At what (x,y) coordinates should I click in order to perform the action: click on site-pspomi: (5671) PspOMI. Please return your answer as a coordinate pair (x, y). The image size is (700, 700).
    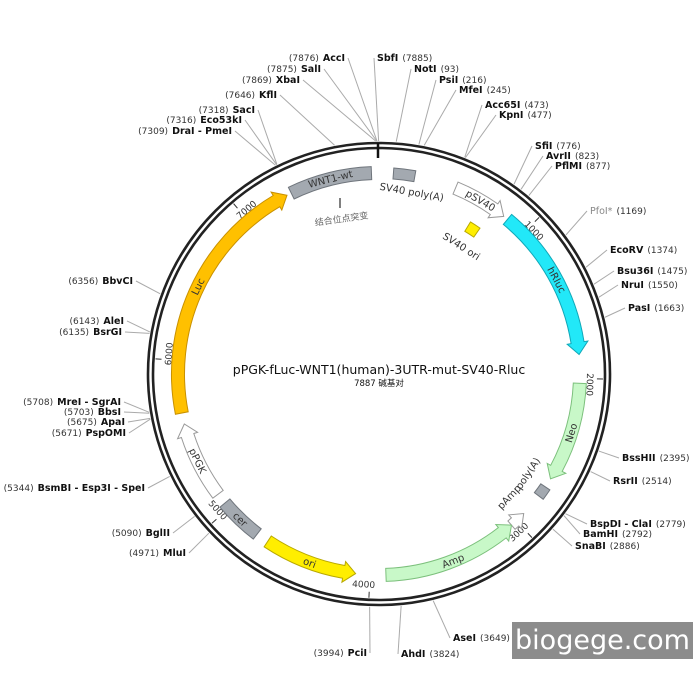
    Looking at the image, I should click on (101, 429).